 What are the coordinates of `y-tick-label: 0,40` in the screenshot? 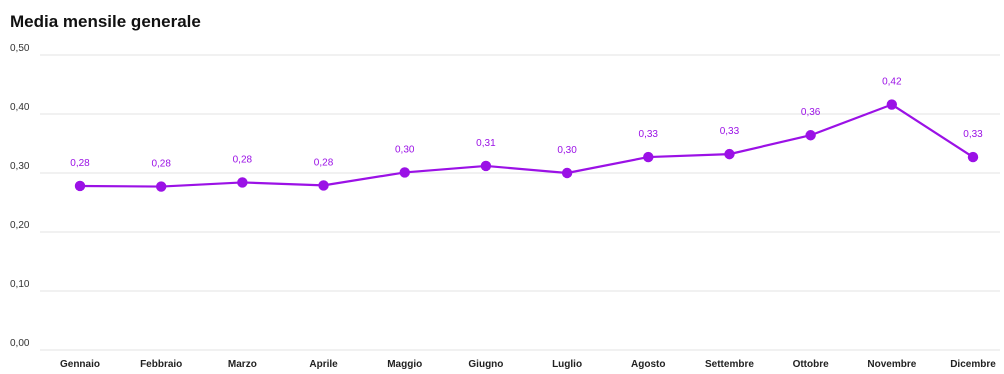 It's located at (20, 107).